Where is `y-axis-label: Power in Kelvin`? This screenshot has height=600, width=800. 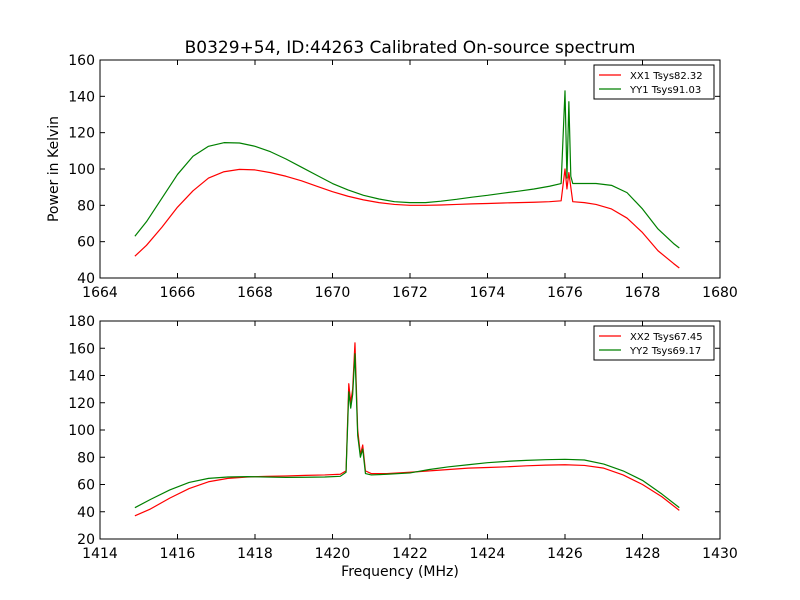
y-axis-label: Power in Kelvin is located at coordinates (54, 169).